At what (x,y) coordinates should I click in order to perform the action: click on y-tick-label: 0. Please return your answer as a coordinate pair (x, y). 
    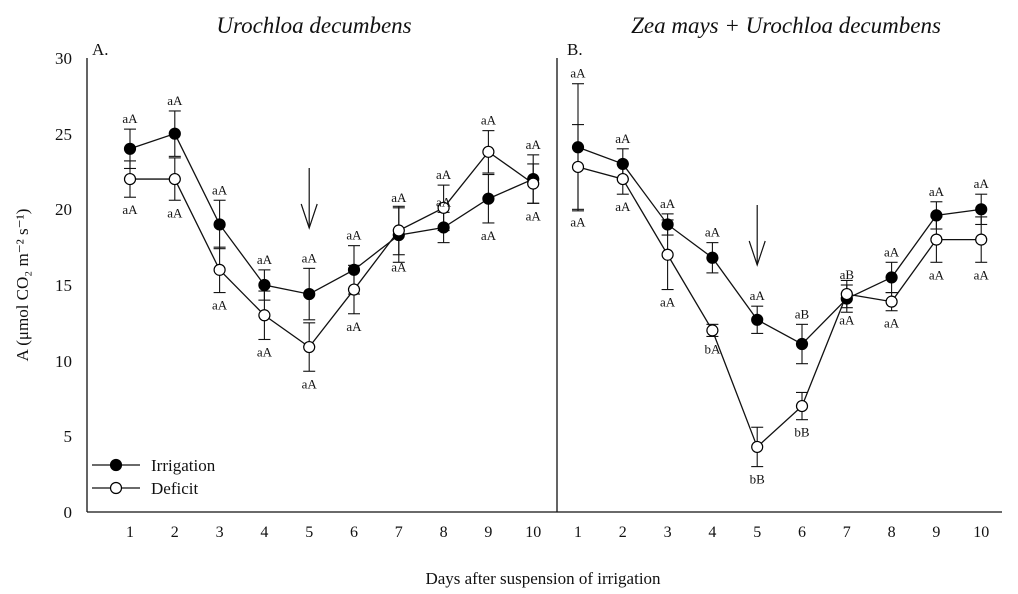
    Looking at the image, I should click on (68, 512).